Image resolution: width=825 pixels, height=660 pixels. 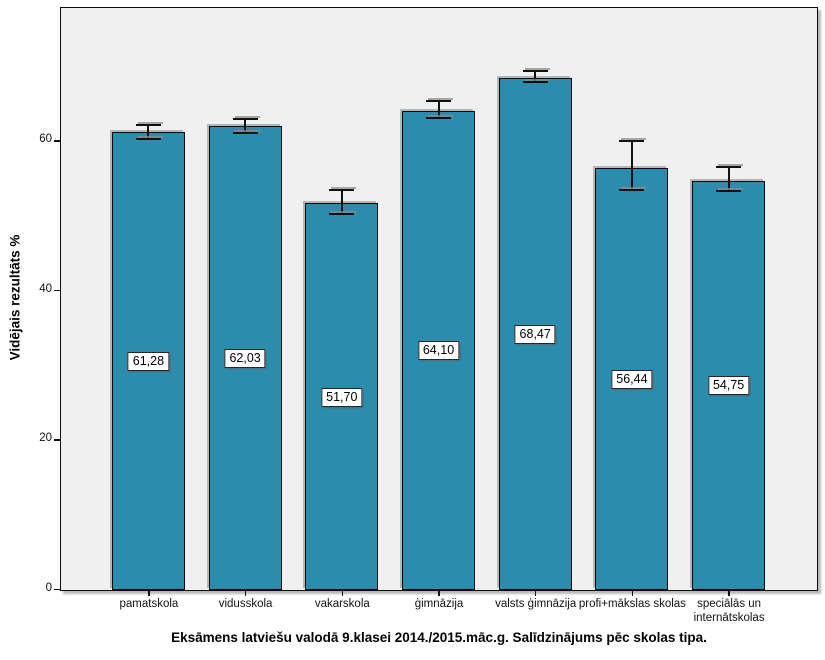 What do you see at coordinates (245, 604) in the screenshot?
I see `x-axis-category-label: vidusskola` at bounding box center [245, 604].